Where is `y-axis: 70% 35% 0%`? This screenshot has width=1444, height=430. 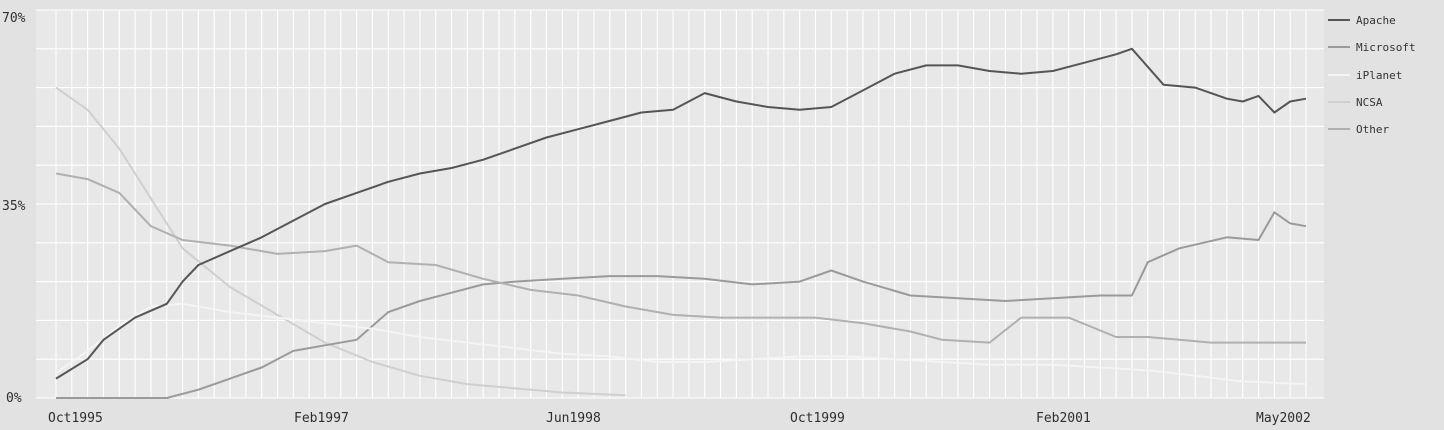
y-axis: 70% 35% 0% is located at coordinates (14, 208).